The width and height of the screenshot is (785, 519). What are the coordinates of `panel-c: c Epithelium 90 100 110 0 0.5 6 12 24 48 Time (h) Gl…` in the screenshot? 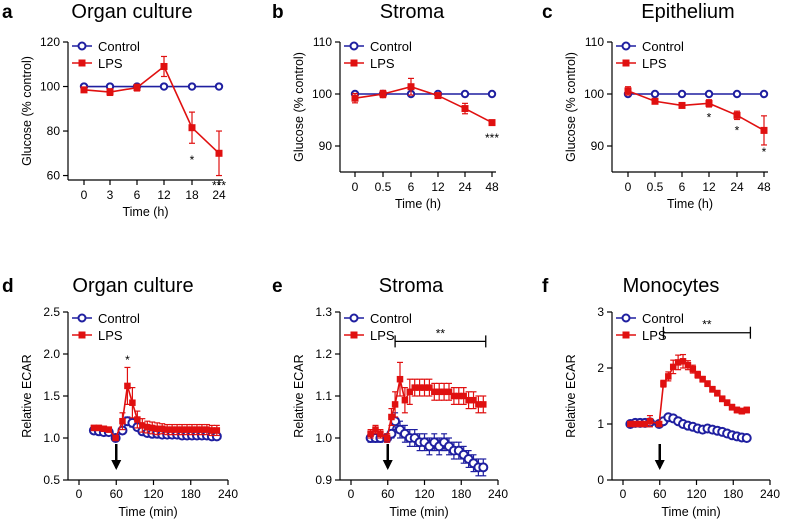 It's located at (656, 106).